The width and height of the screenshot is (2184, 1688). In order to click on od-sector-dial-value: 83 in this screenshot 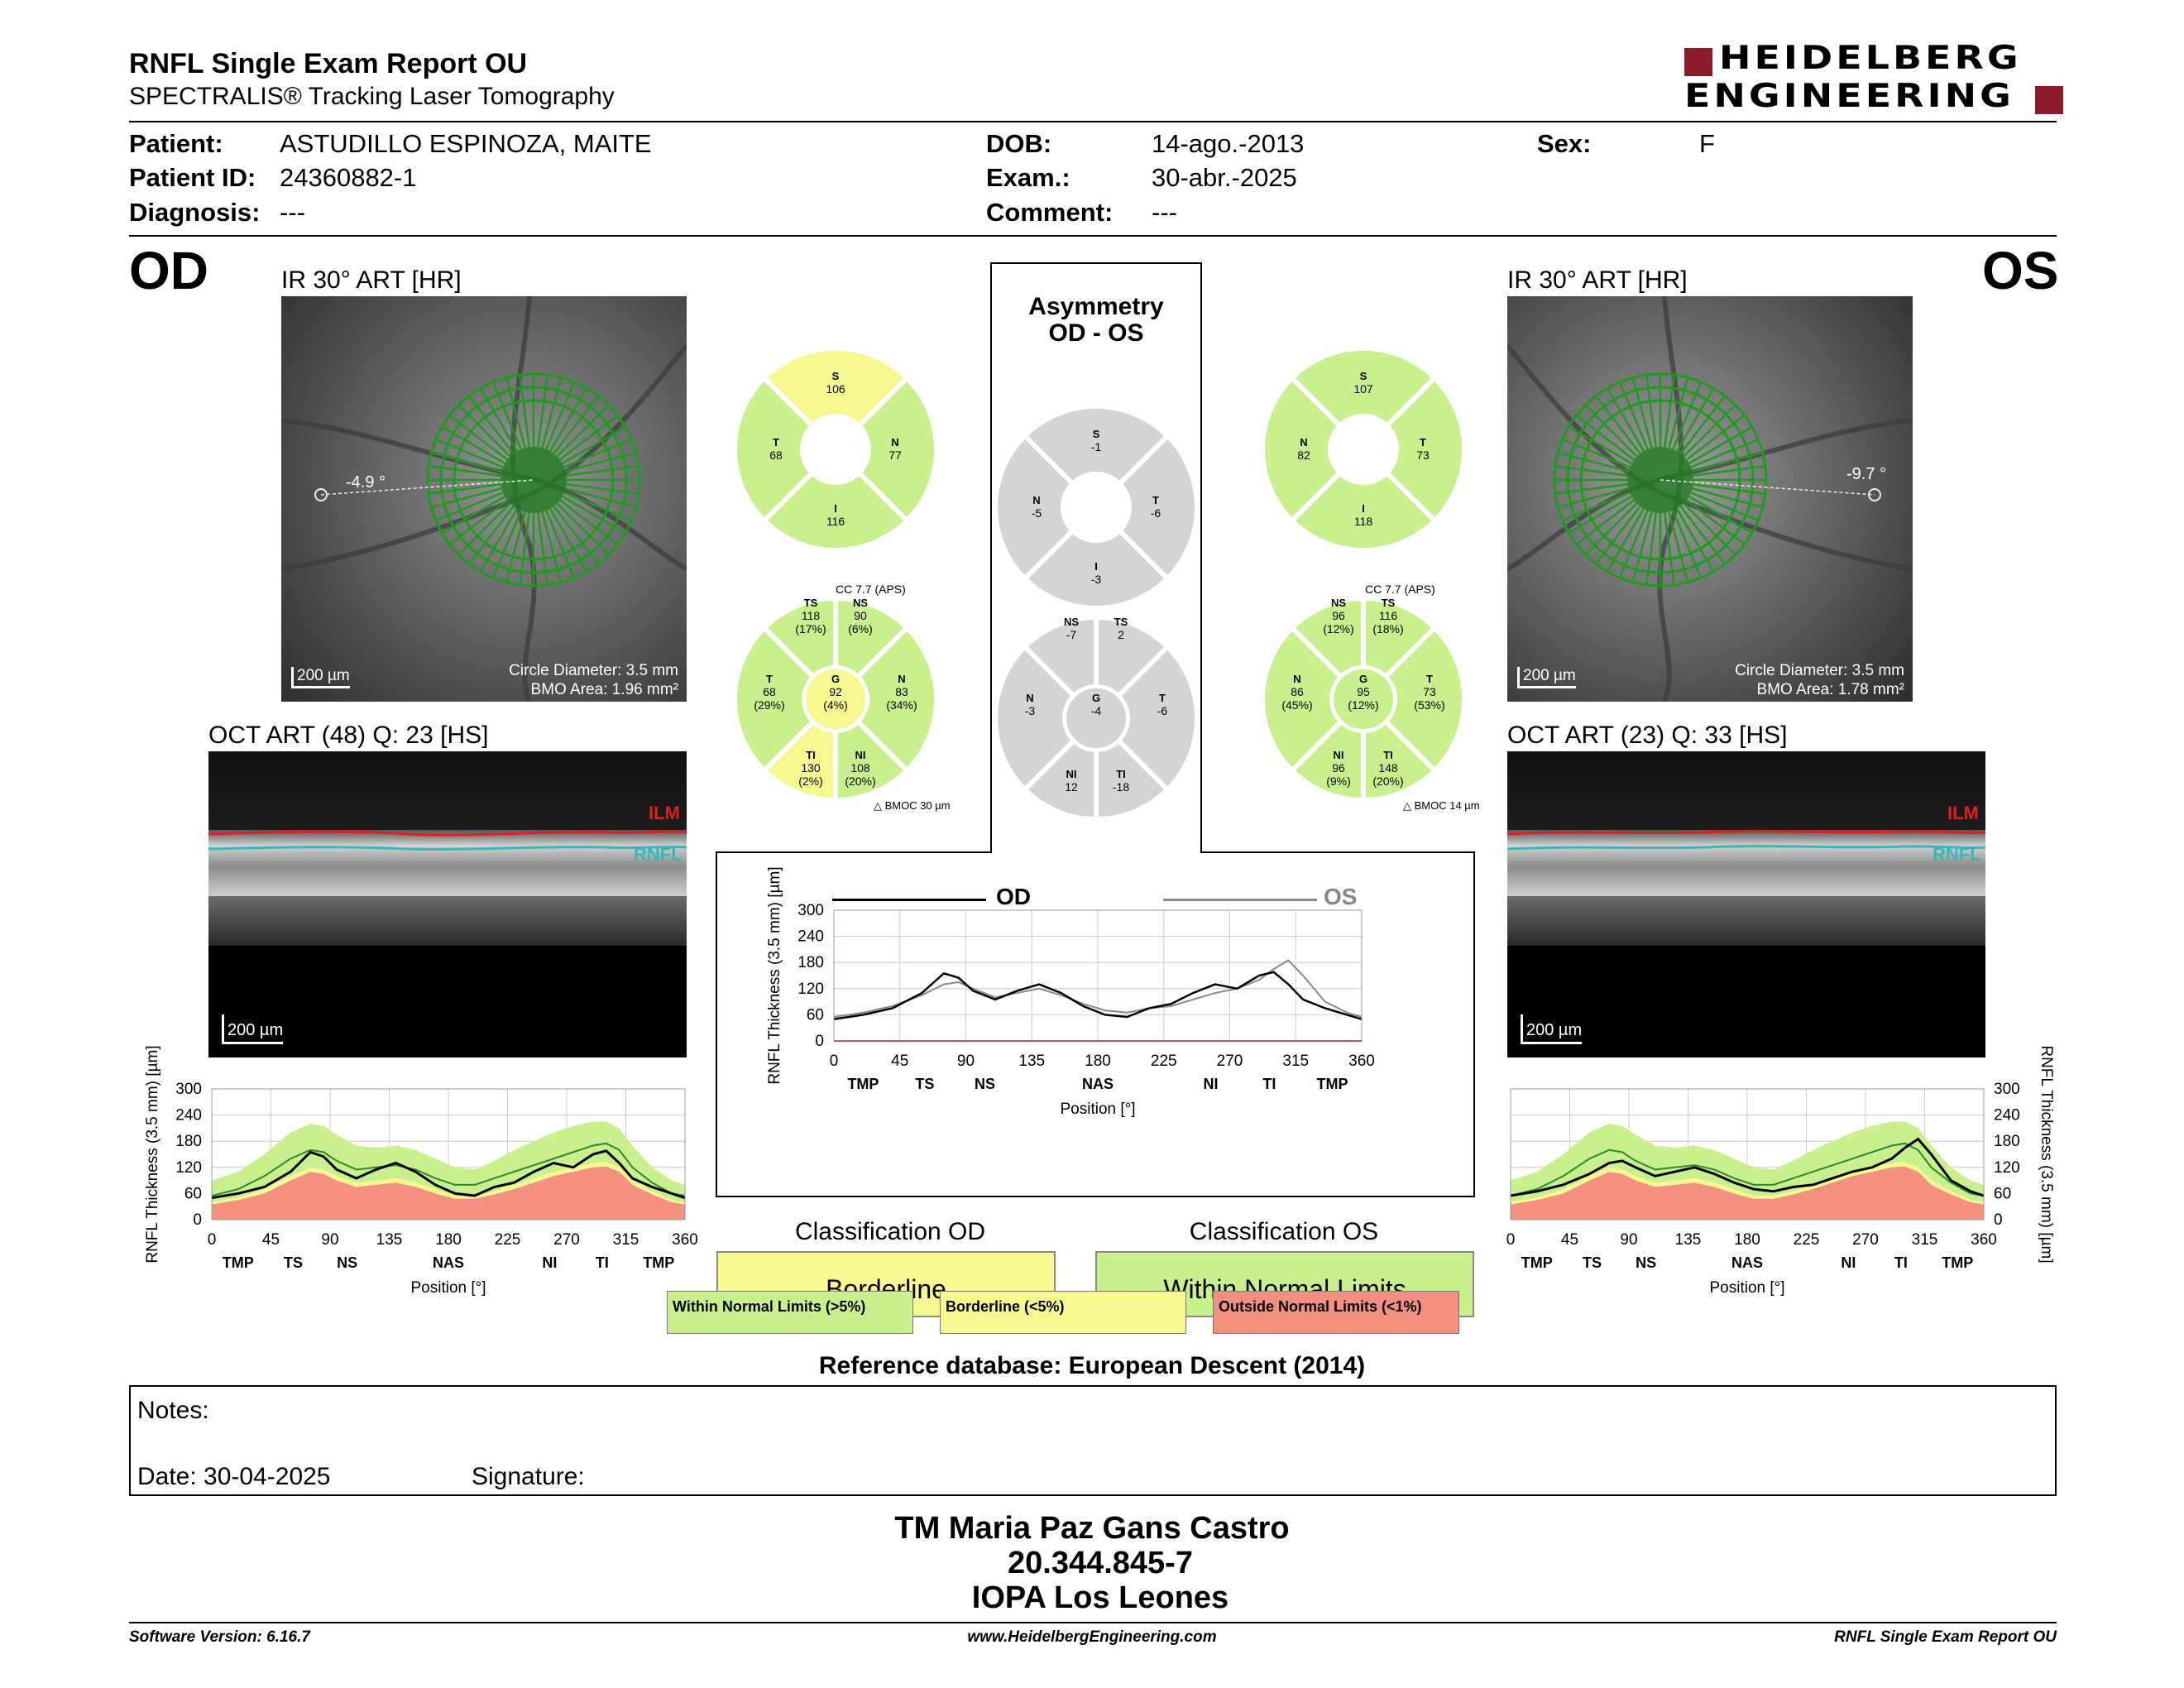, I will do `click(901, 691)`.